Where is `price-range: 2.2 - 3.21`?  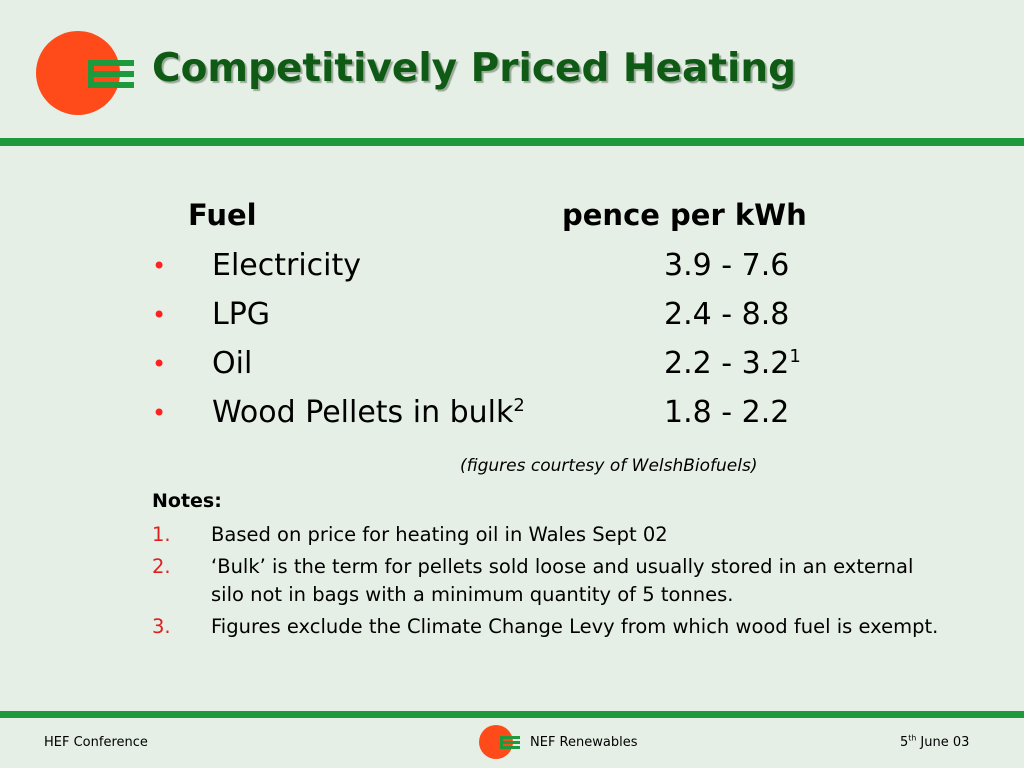
price-range: 2.2 - 3.21 is located at coordinates (732, 363).